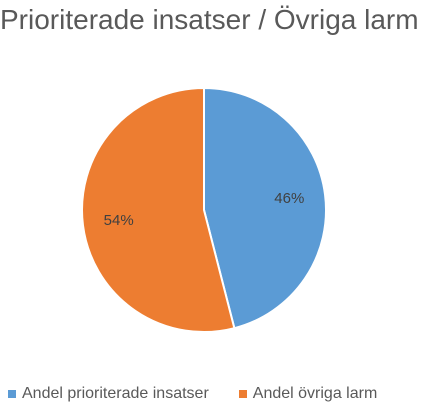  What do you see at coordinates (119, 220) in the screenshot?
I see `slice-label-ovriga: 54%` at bounding box center [119, 220].